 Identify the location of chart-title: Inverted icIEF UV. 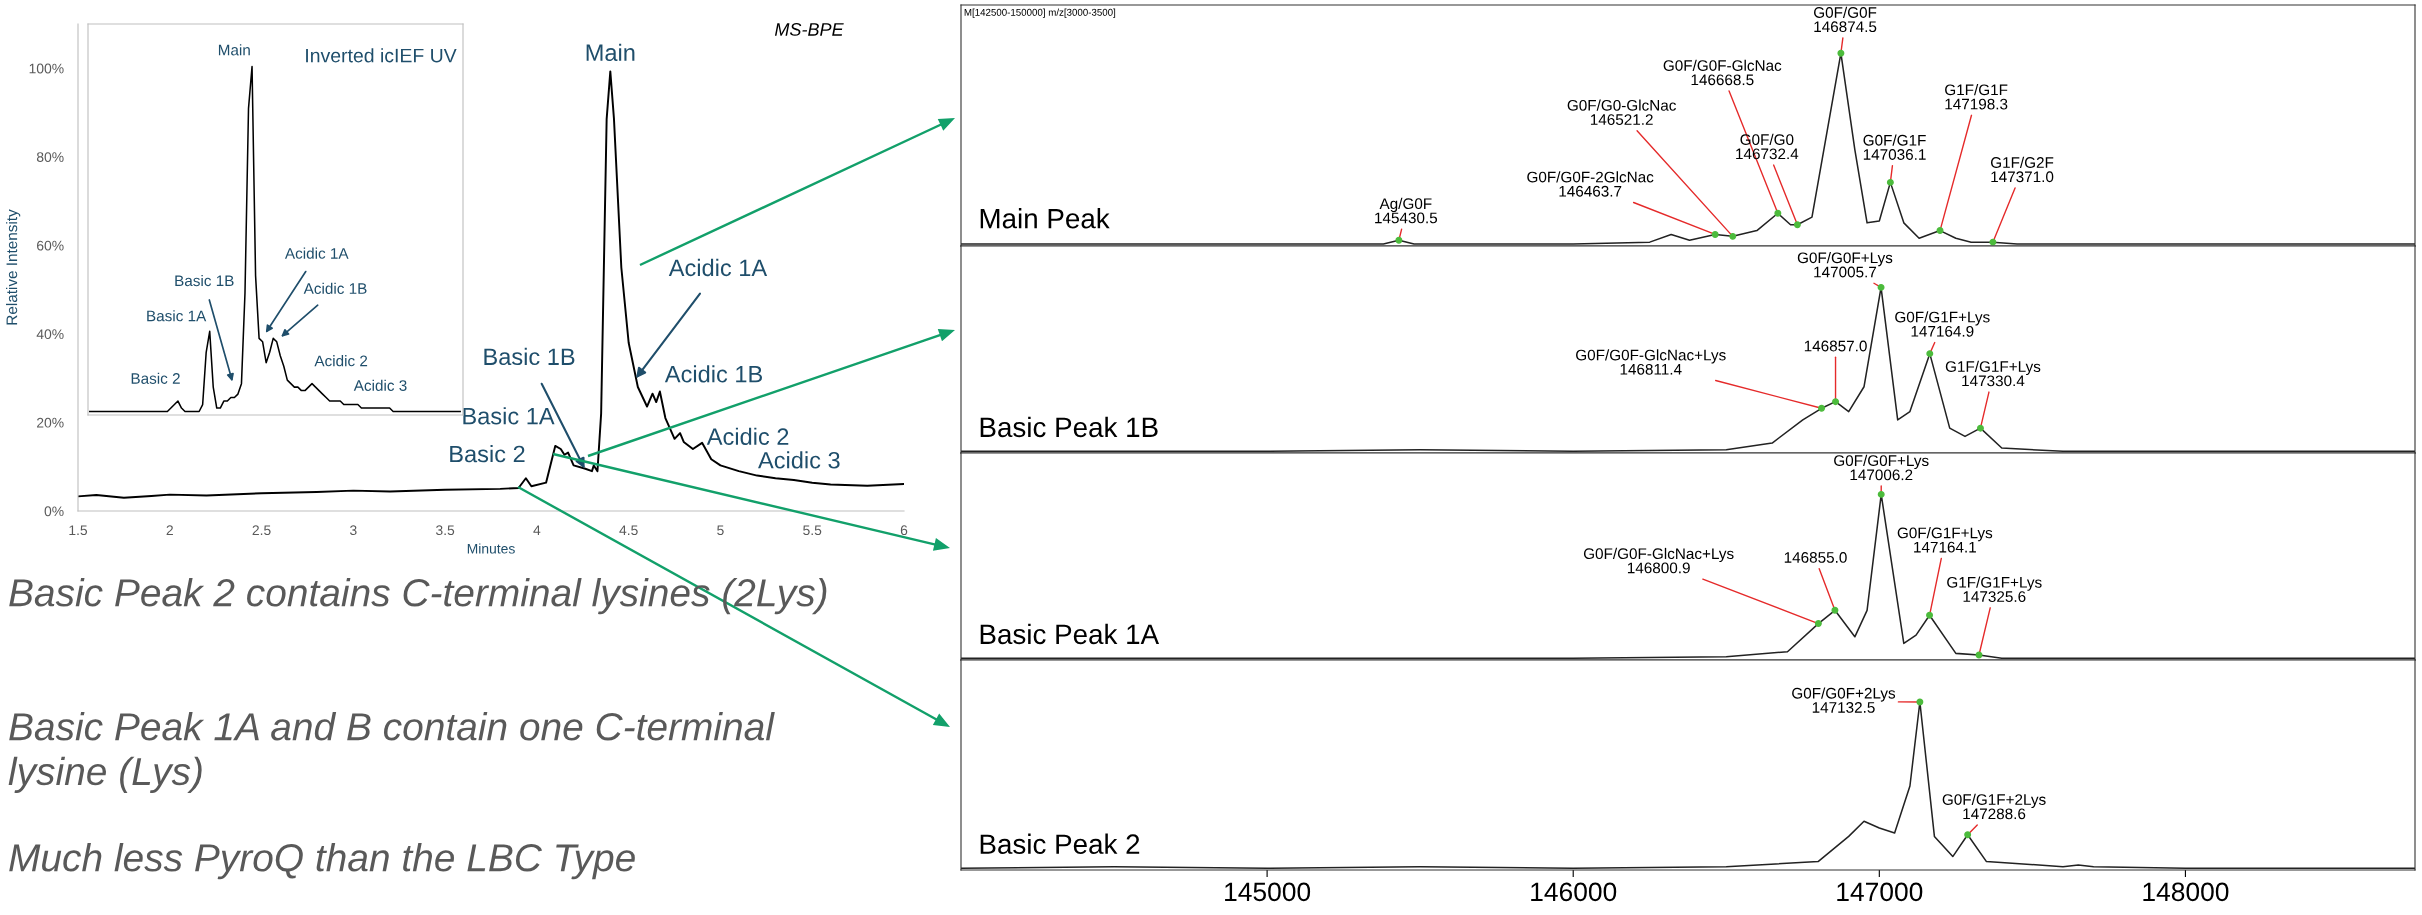
(381, 55).